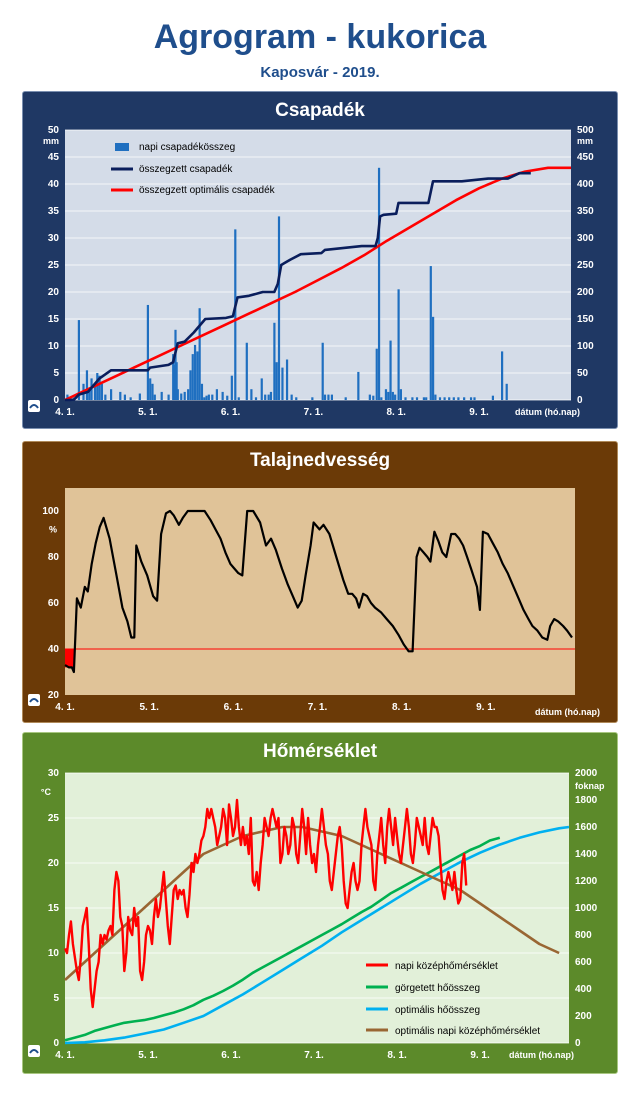 The image size is (640, 1095). I want to click on y2-tick-label: 500, so click(585, 130).